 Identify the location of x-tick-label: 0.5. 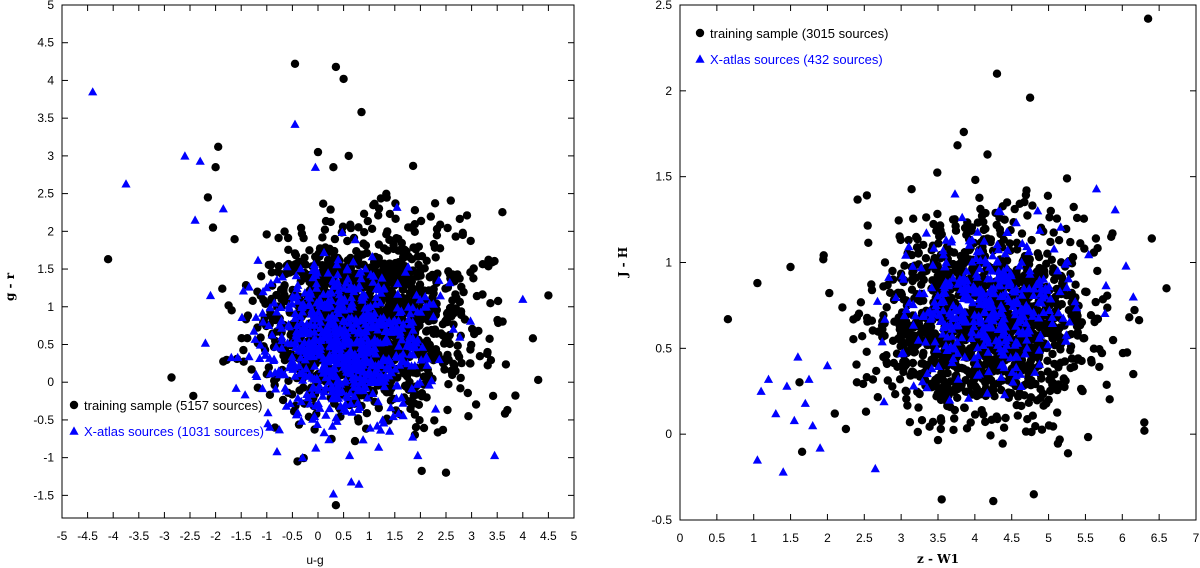
(343, 536).